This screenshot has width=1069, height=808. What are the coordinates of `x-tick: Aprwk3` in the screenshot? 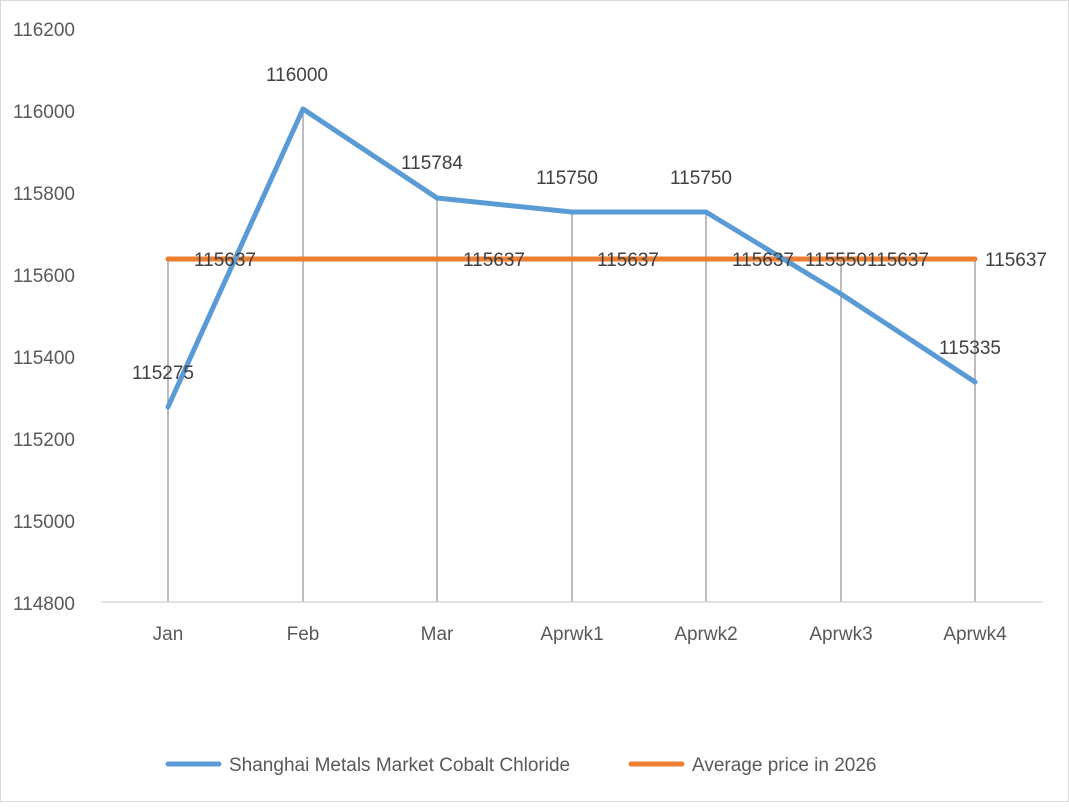 It's located at (840, 634).